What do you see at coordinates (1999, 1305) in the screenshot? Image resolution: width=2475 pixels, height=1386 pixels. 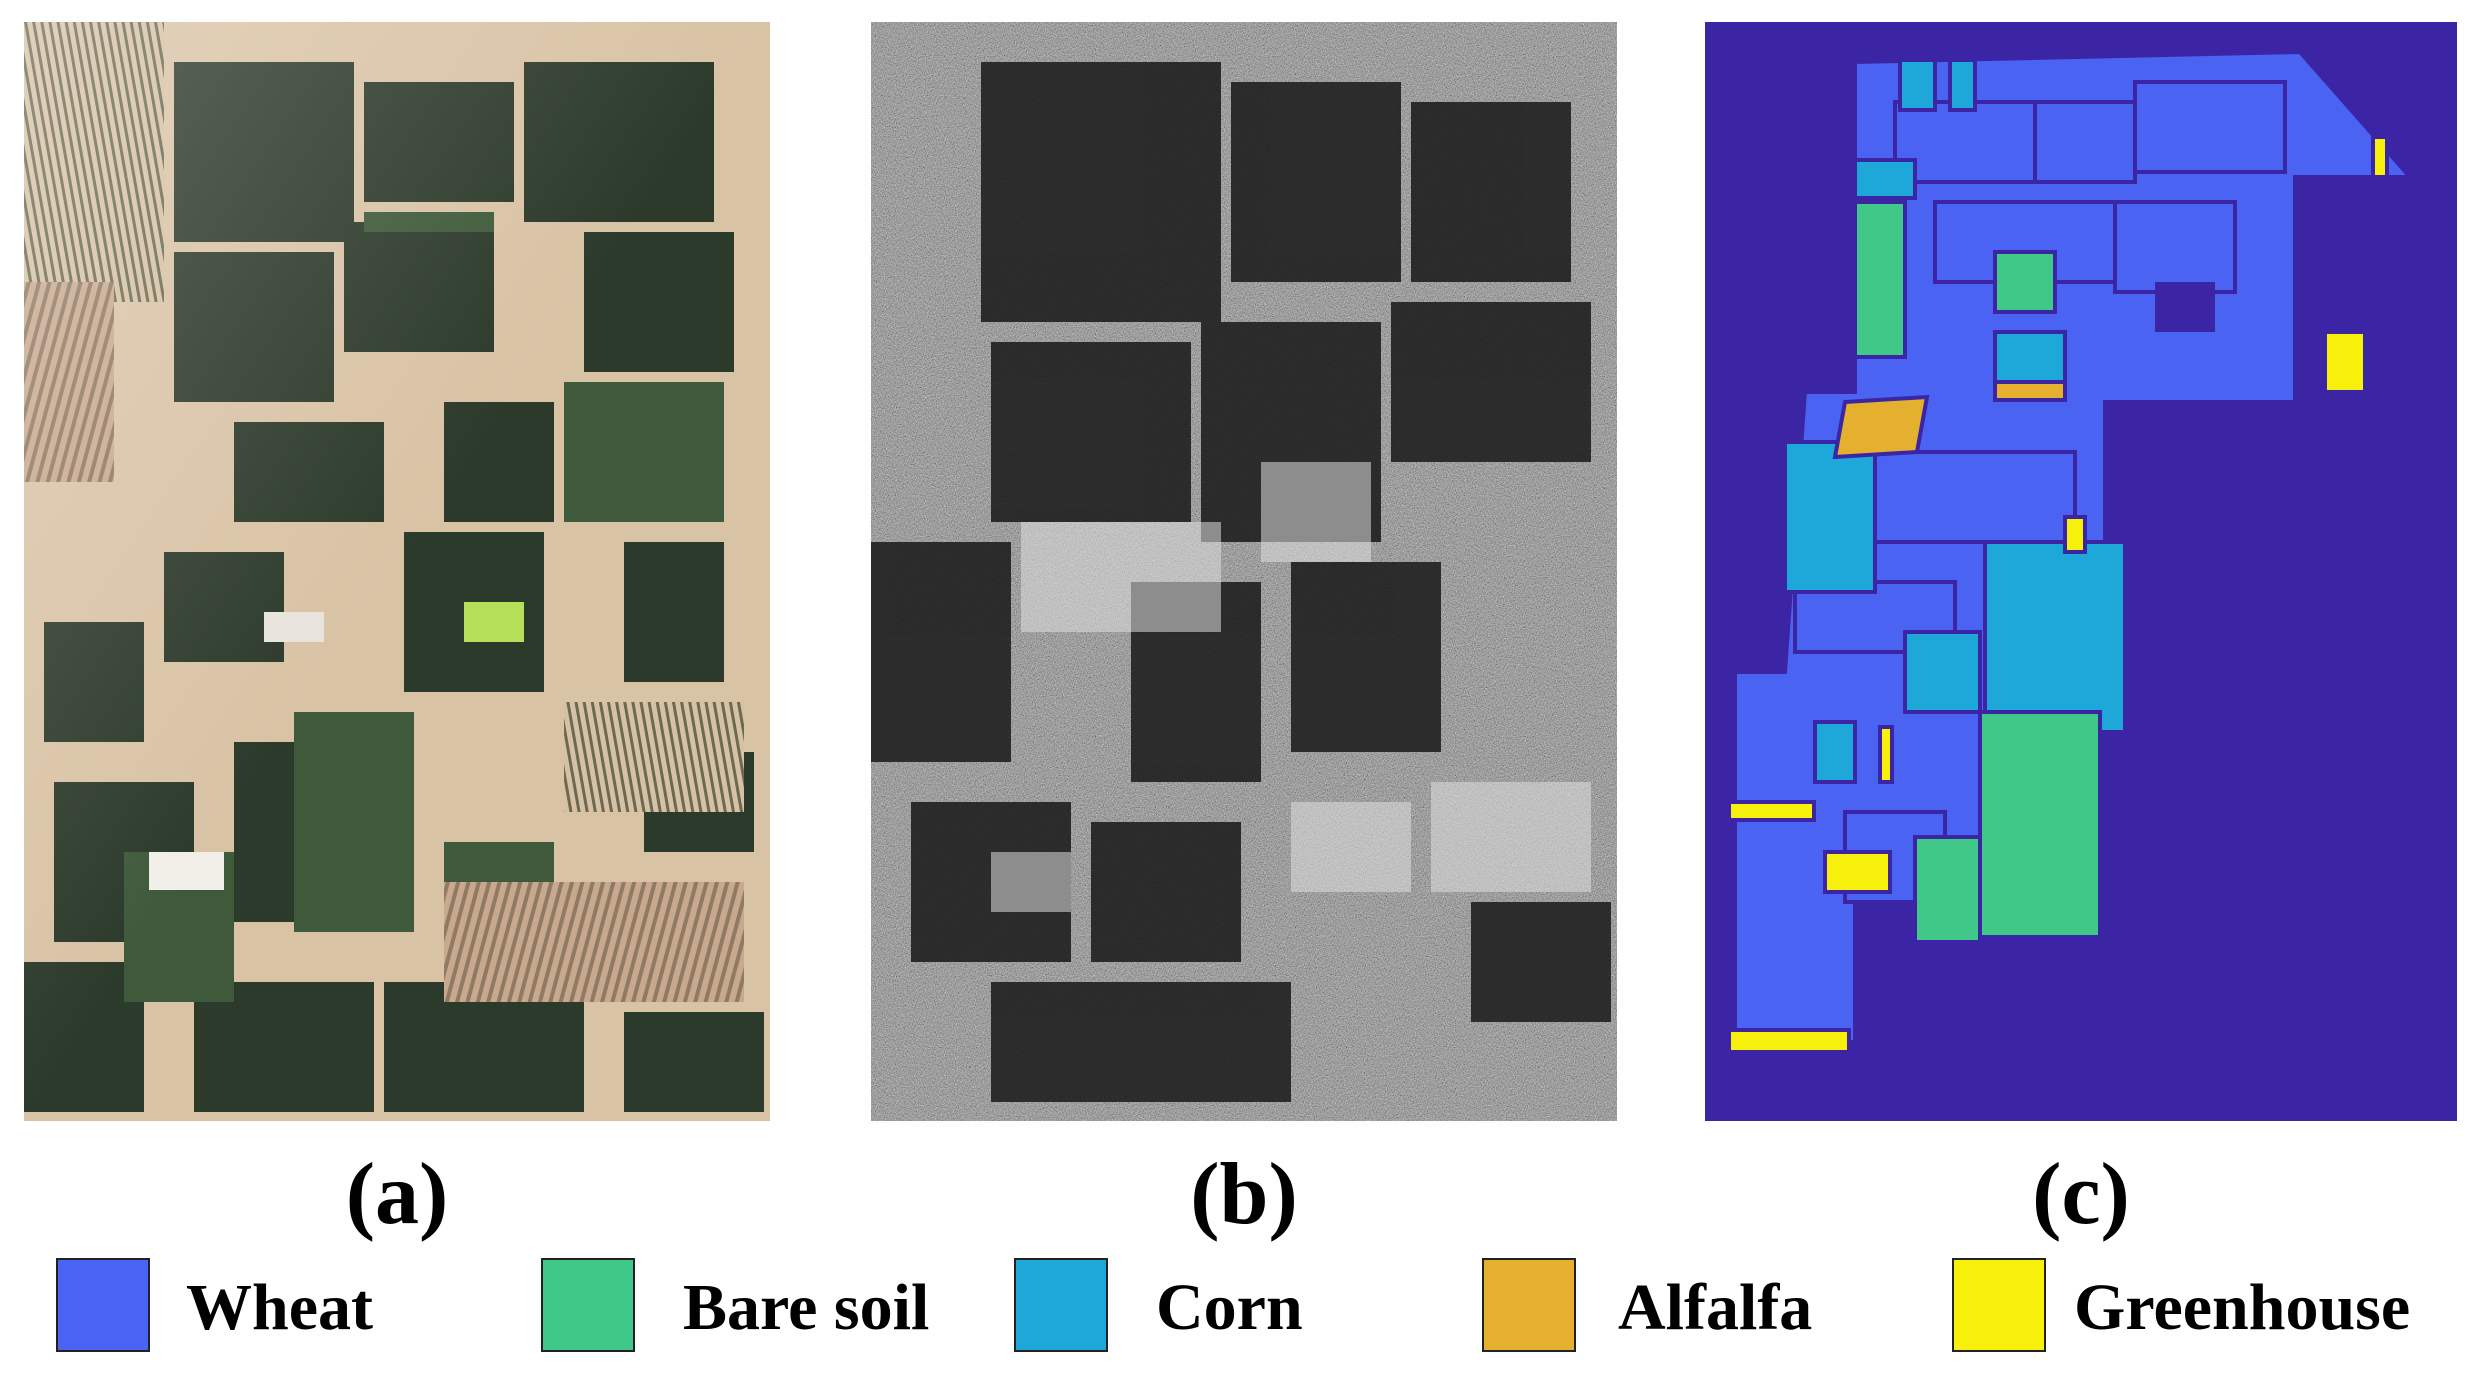 I see `legend-swatch-greenhouse` at bounding box center [1999, 1305].